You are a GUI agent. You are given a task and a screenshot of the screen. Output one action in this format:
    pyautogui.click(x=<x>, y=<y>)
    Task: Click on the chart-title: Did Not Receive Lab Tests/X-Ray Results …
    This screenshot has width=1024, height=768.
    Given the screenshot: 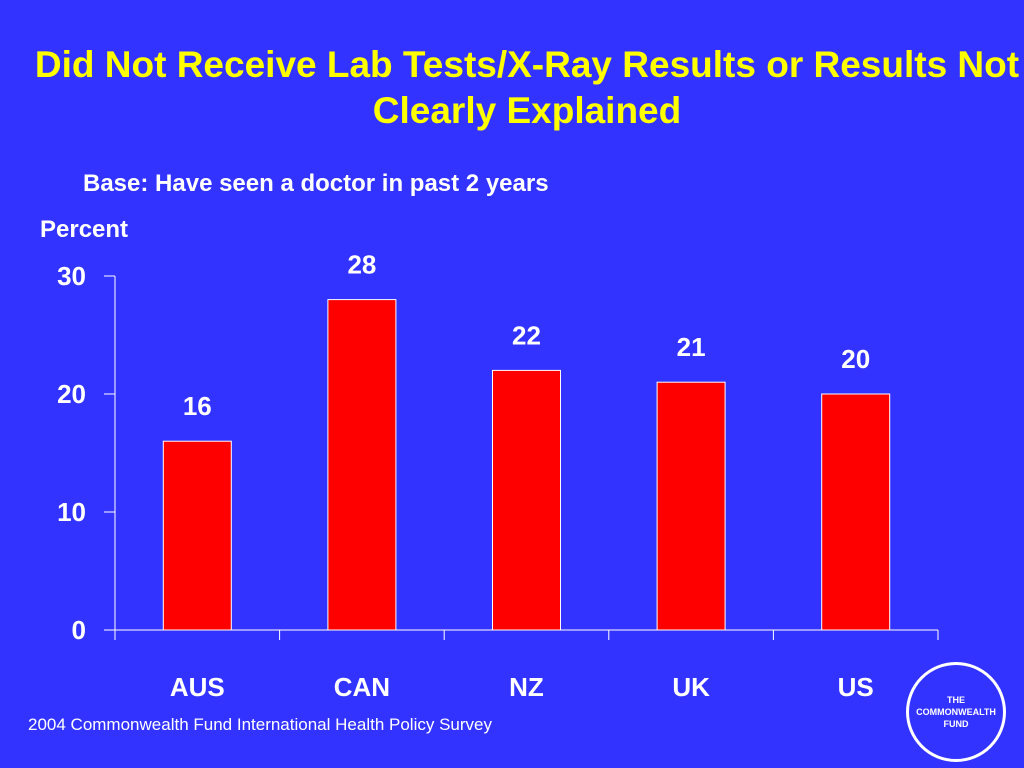 What is the action you would take?
    pyautogui.click(x=527, y=87)
    